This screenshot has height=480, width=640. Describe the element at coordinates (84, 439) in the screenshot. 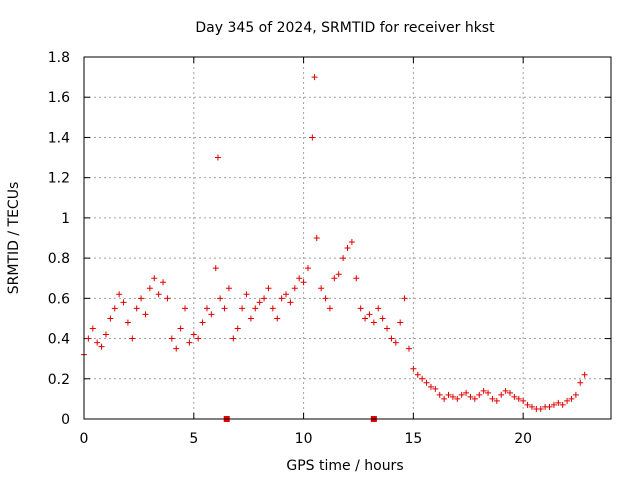

I see `x-tick-label: 0` at that location.